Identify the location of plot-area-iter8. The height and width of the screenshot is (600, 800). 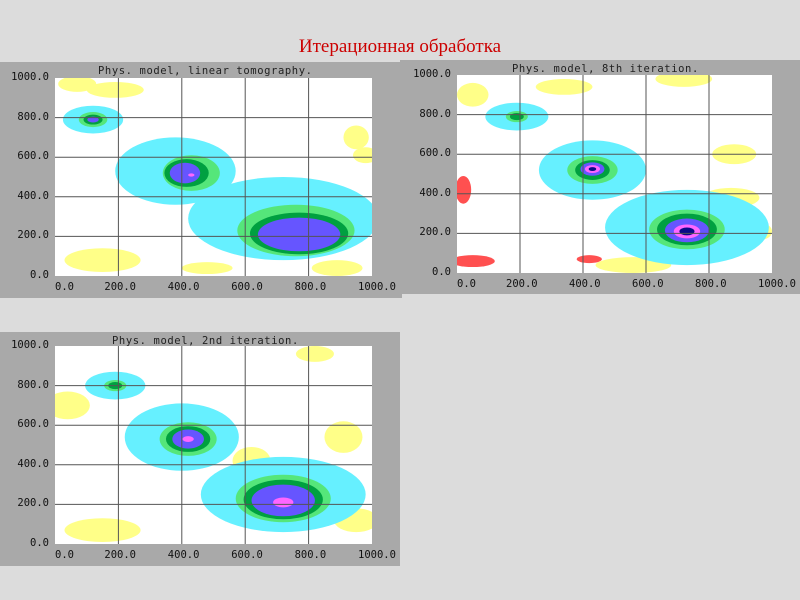
(614, 174).